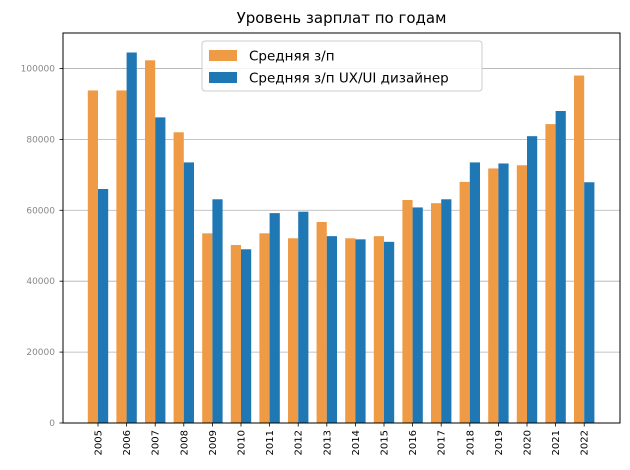  I want to click on bar-uxui-salary-2017, so click(446, 311).